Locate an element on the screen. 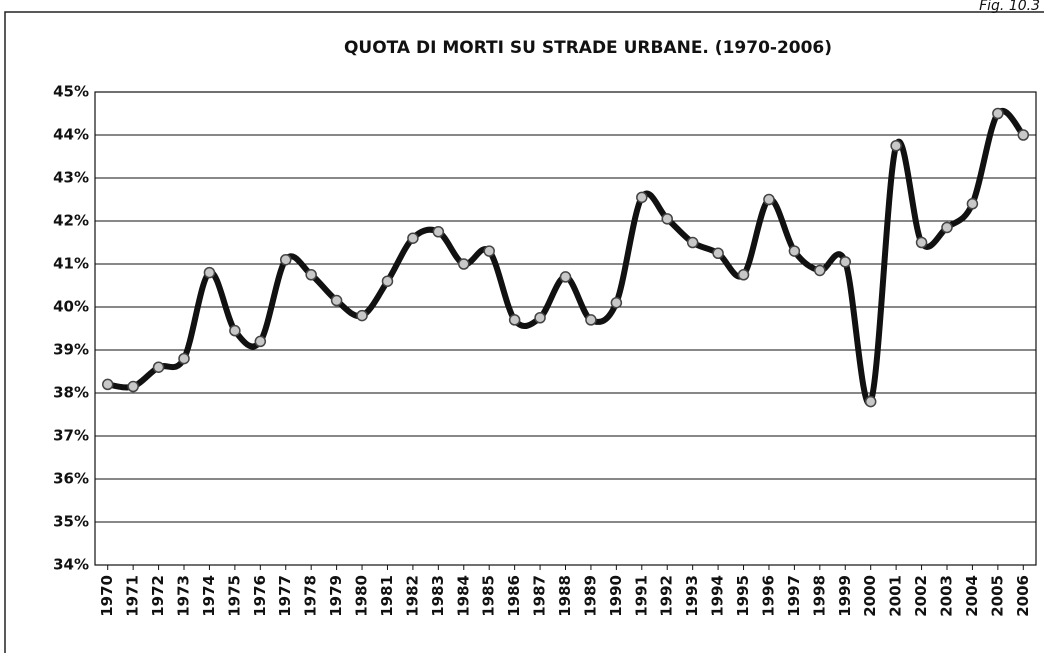 Image resolution: width=1044 pixels, height=653 pixels. x-tick-label: 1984 is located at coordinates (463, 596).